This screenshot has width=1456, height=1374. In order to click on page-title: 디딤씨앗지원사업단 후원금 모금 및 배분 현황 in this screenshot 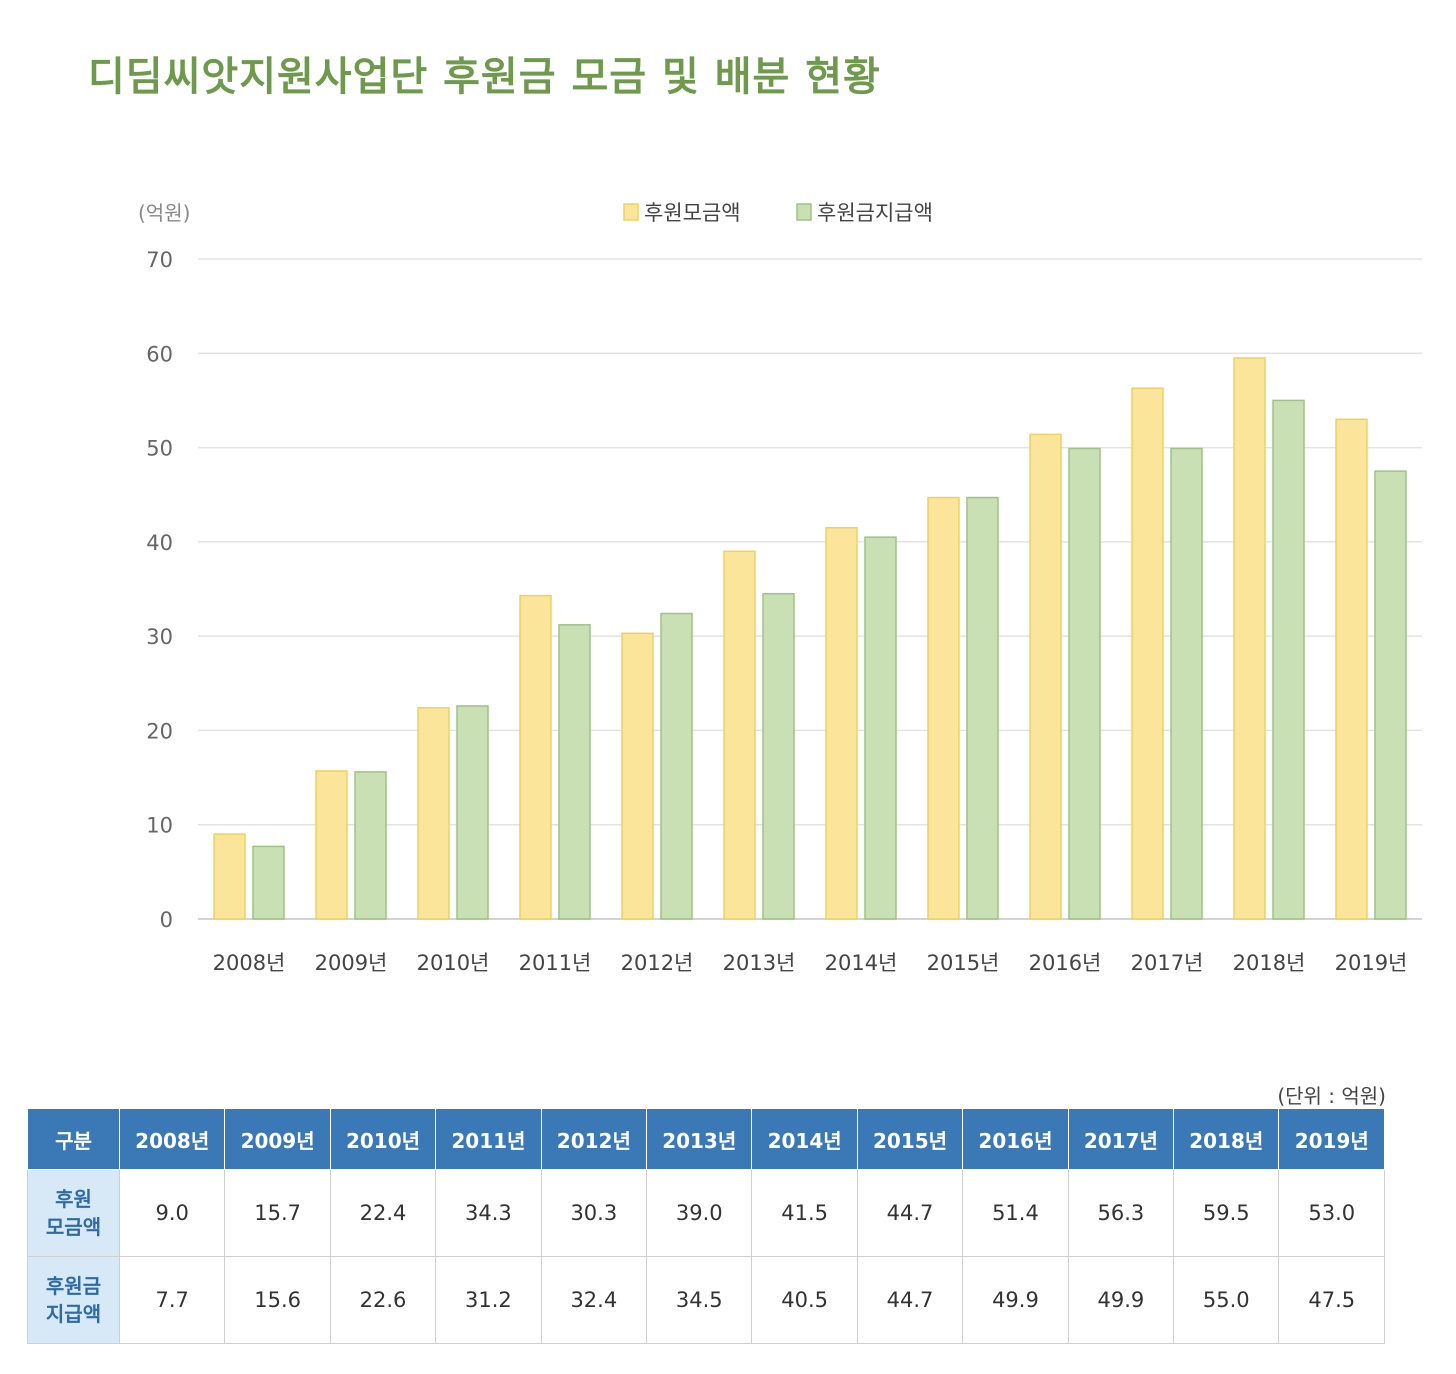, I will do `click(484, 77)`.